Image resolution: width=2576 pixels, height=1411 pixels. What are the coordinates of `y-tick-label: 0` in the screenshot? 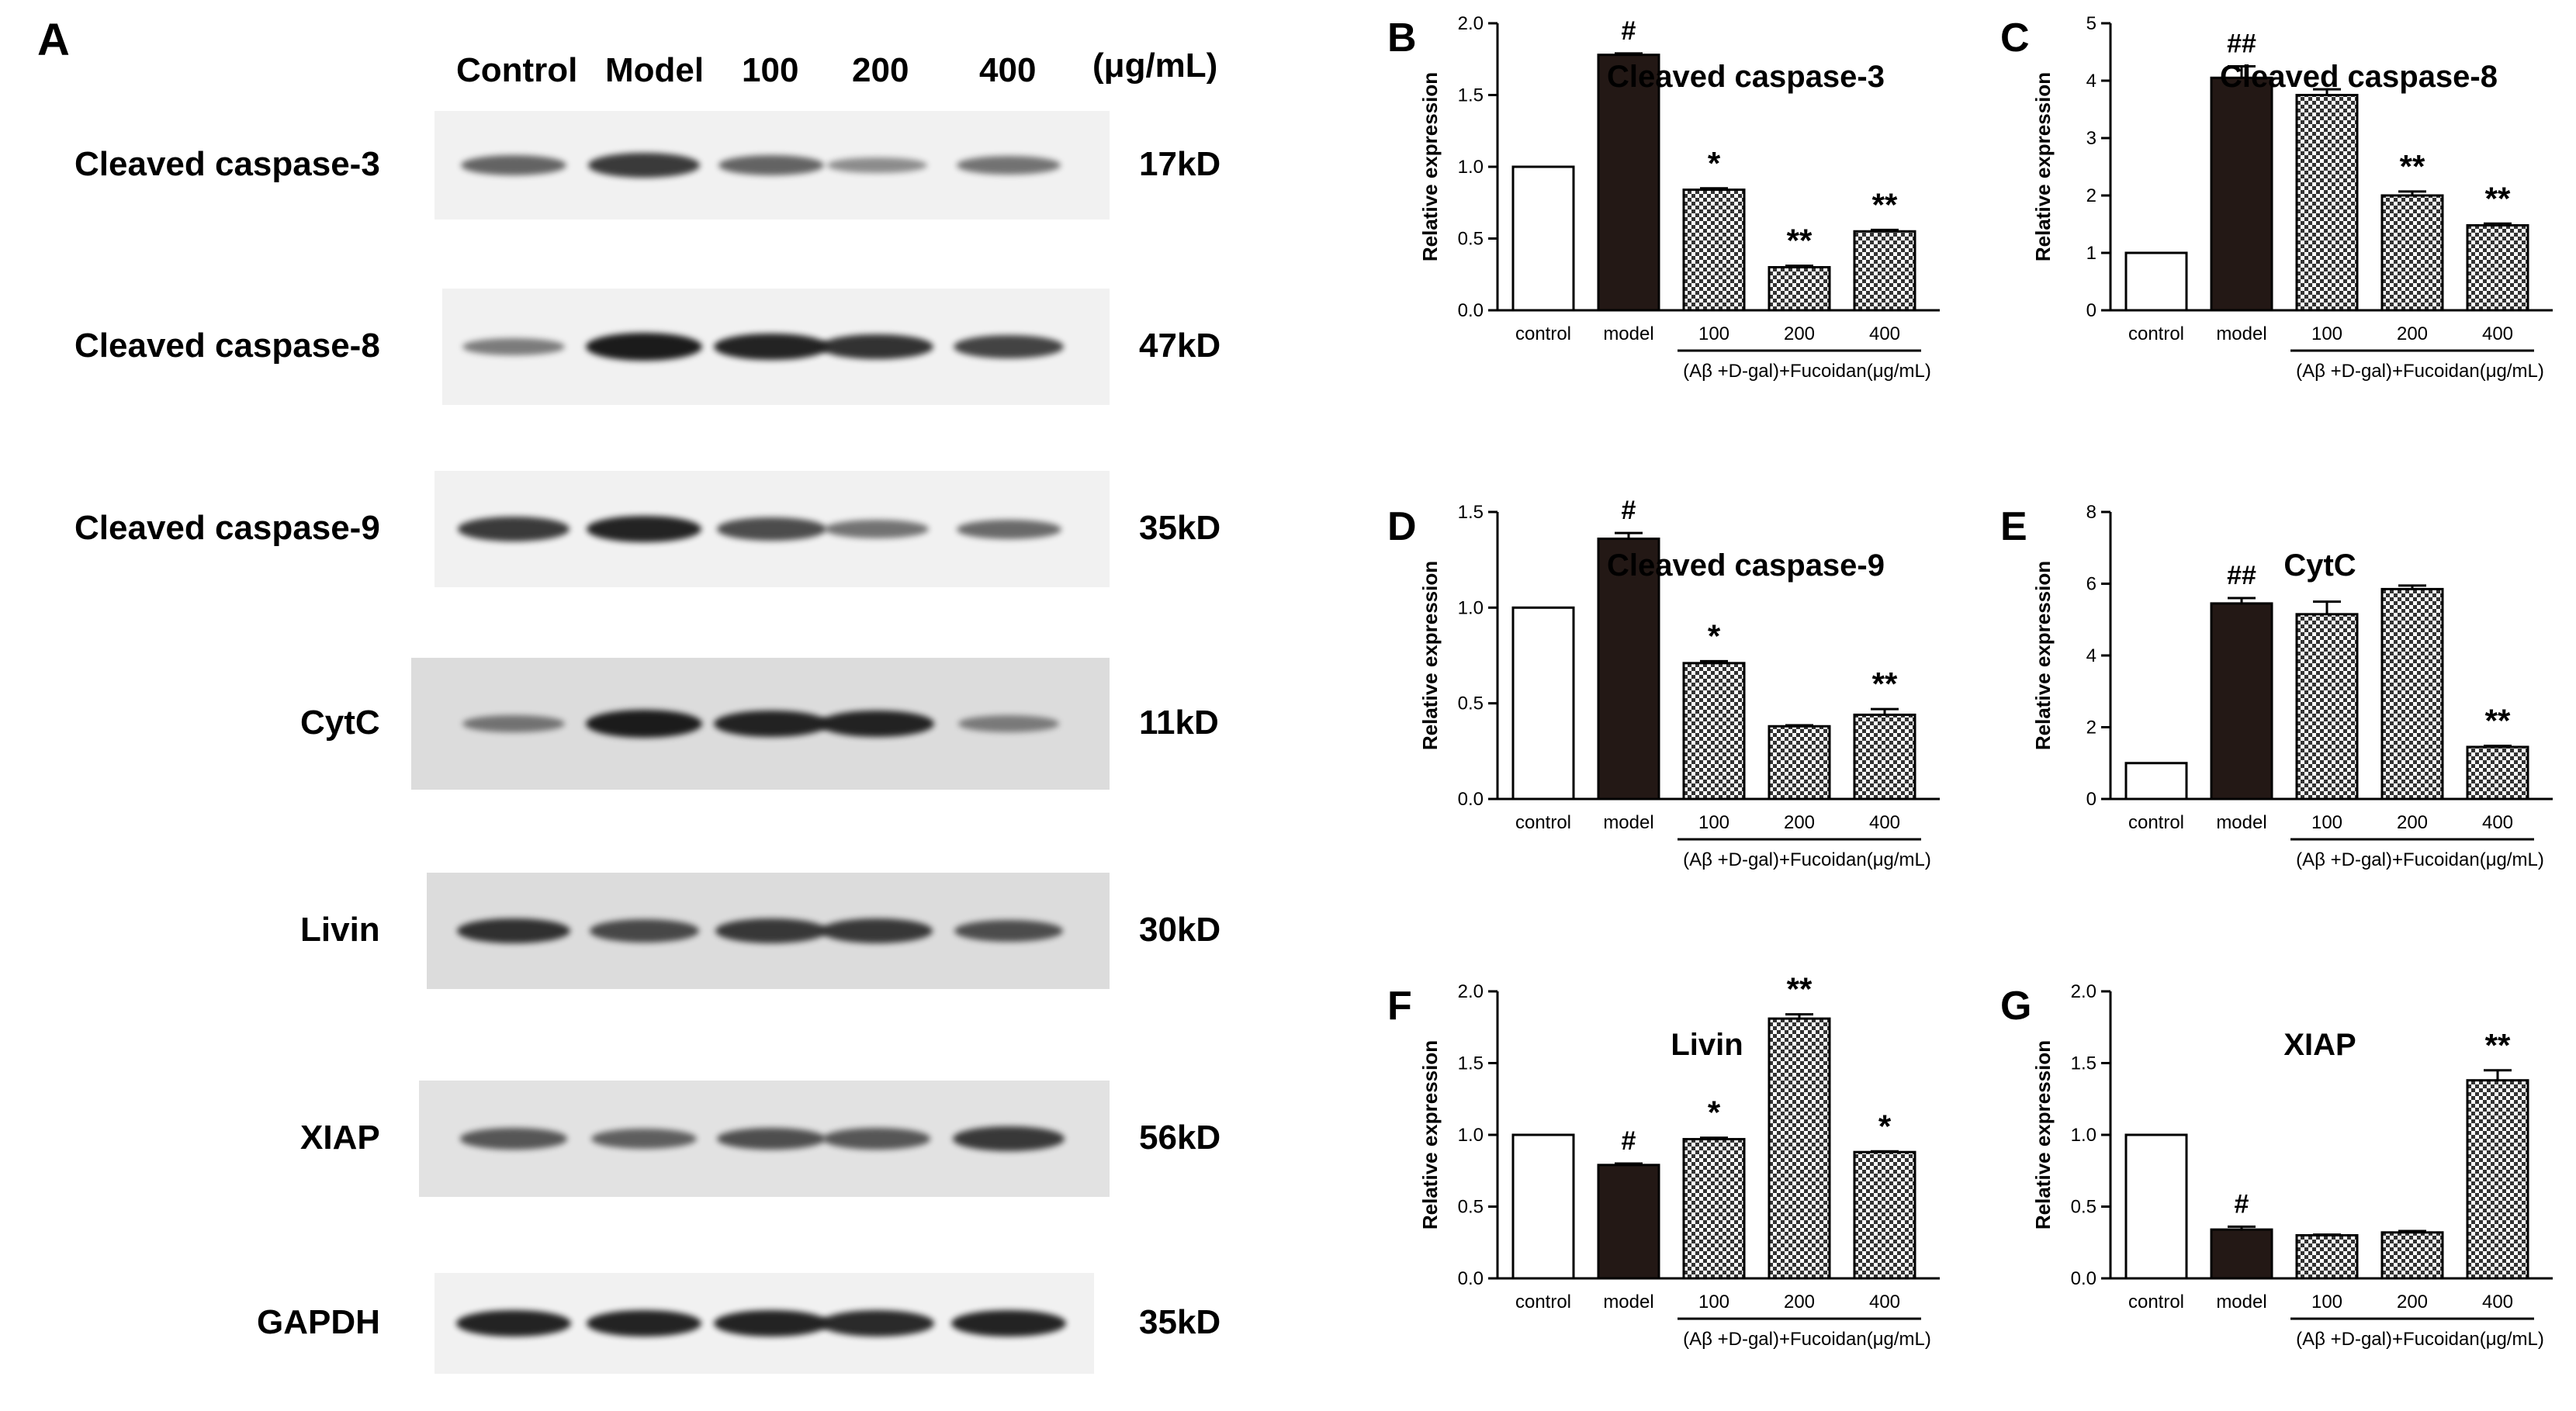 It's located at (2091, 310).